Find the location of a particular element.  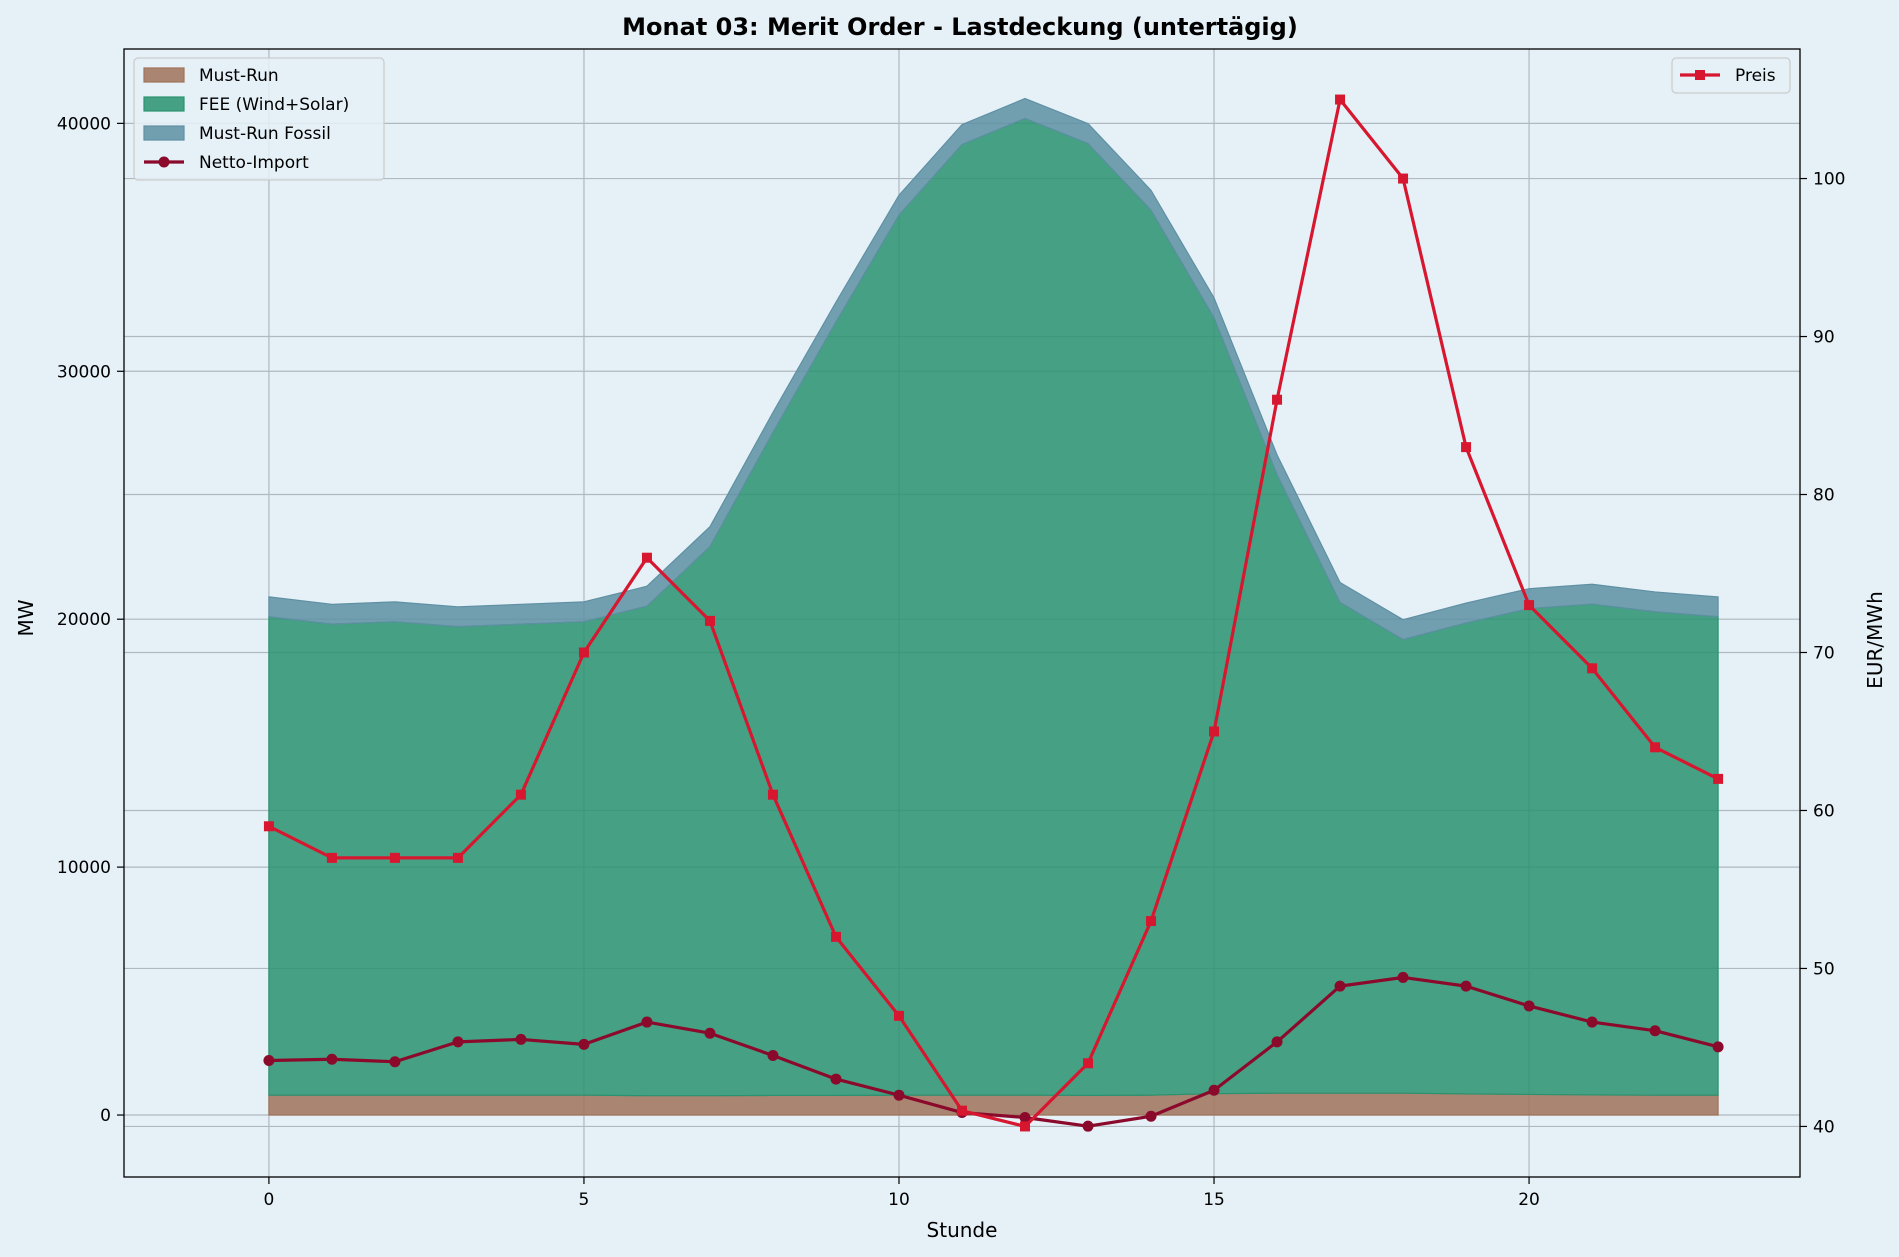

x-tick-label: 10 is located at coordinates (899, 1200).